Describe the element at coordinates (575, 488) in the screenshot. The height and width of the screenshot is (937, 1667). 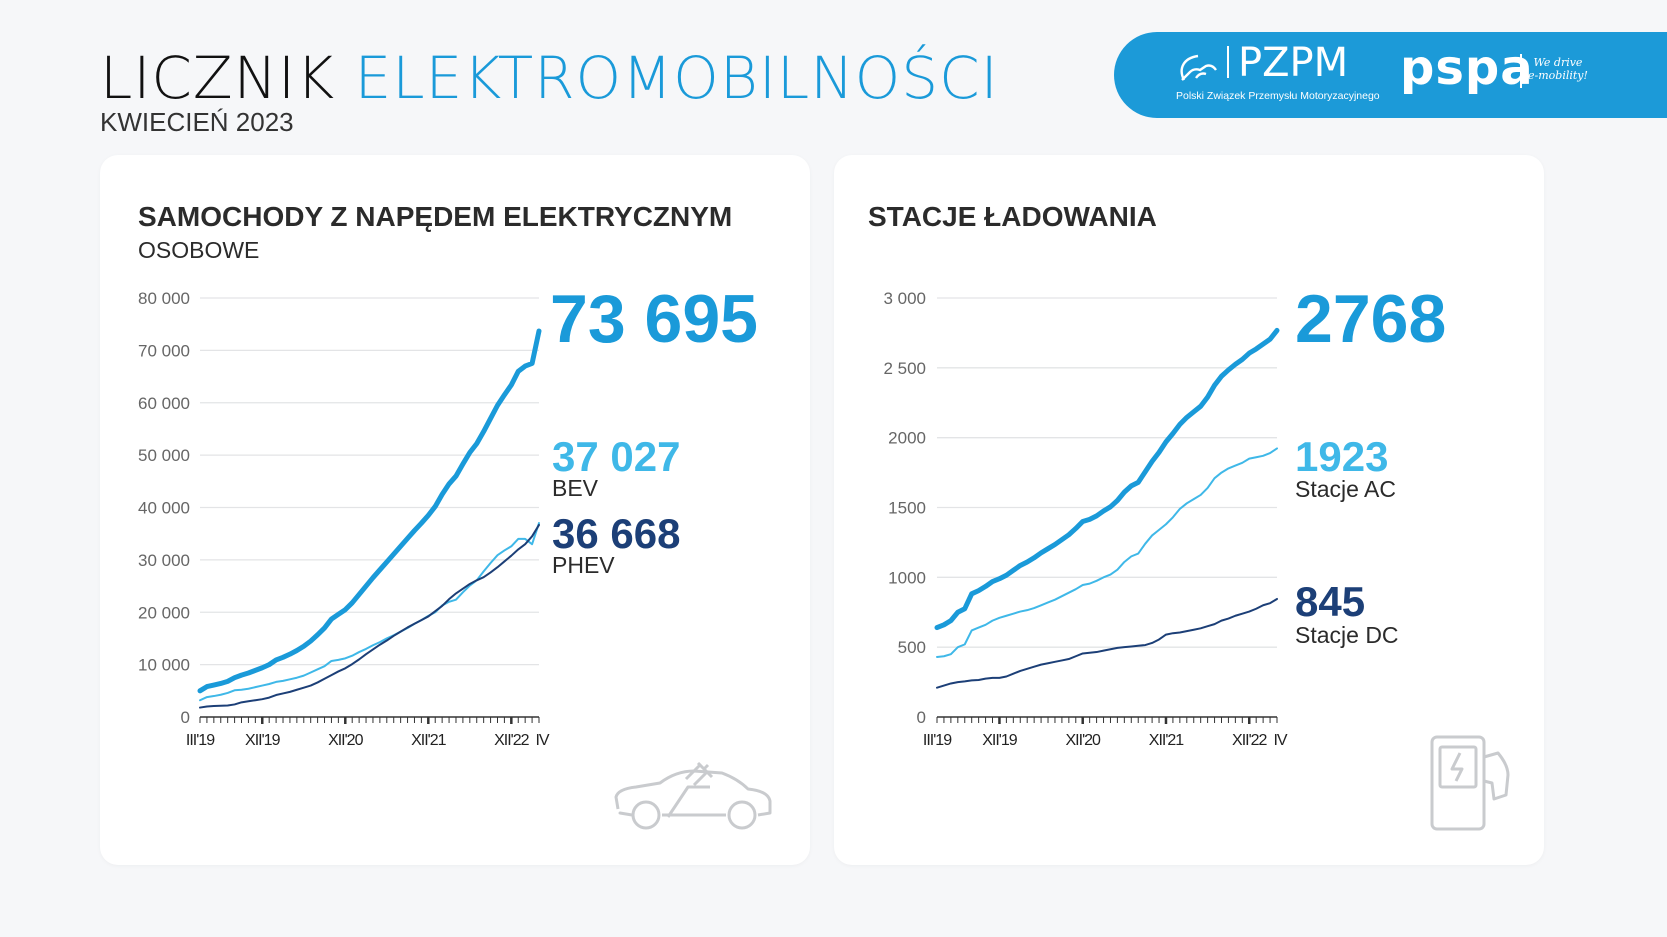
I see `bev-label: BEV` at that location.